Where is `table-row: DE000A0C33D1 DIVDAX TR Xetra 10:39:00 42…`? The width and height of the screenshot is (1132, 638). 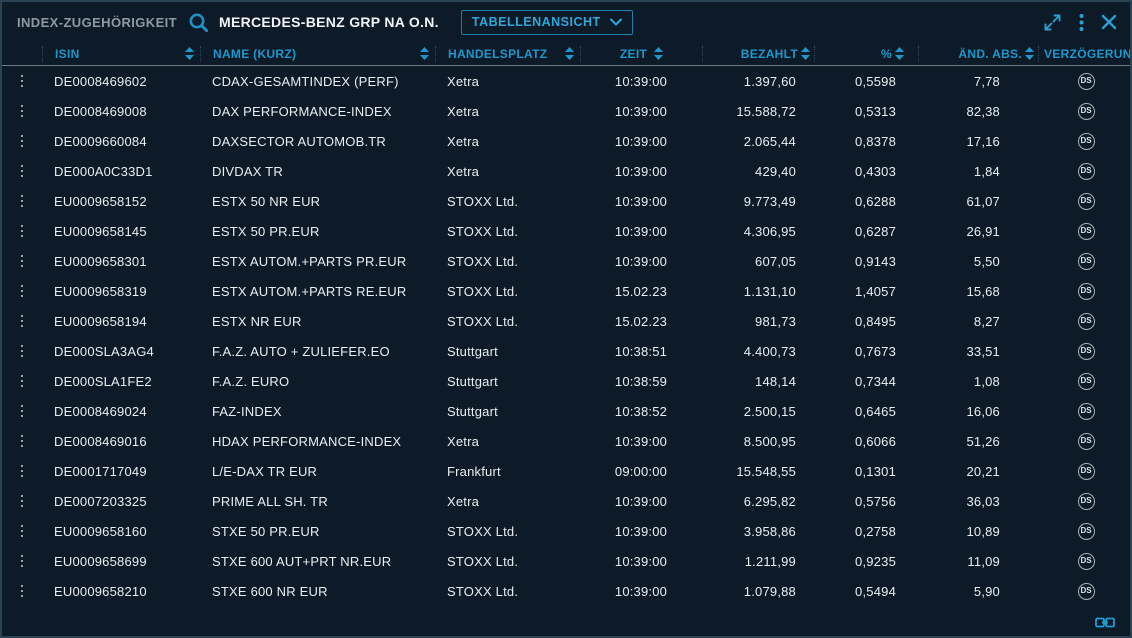
table-row: DE000A0C33D1 DIVDAX TR Xetra 10:39:00 42… is located at coordinates (566, 171).